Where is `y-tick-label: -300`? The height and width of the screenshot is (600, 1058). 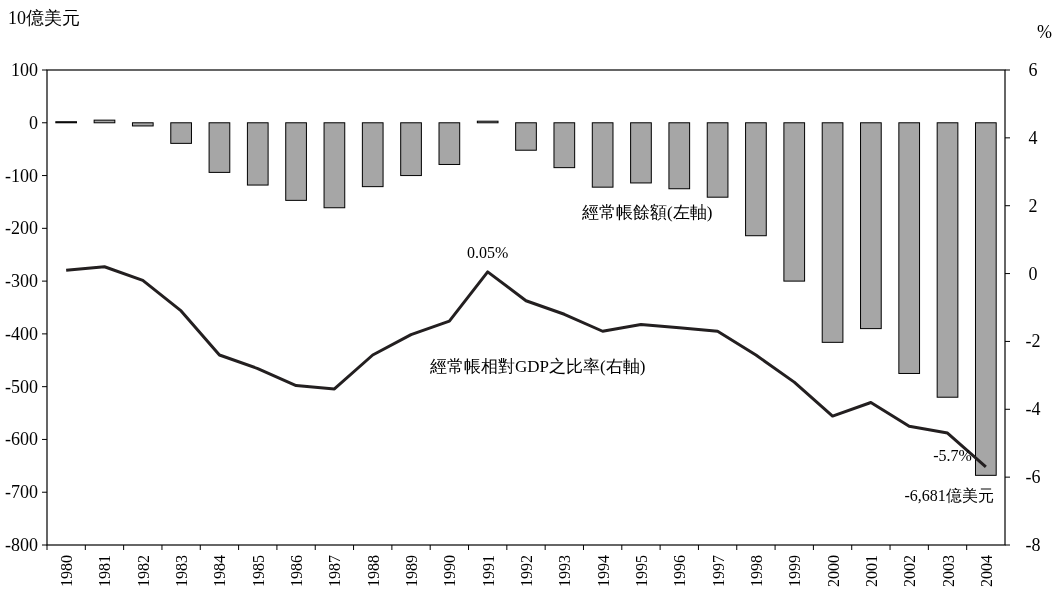
y-tick-label: -300 is located at coordinates (21, 281).